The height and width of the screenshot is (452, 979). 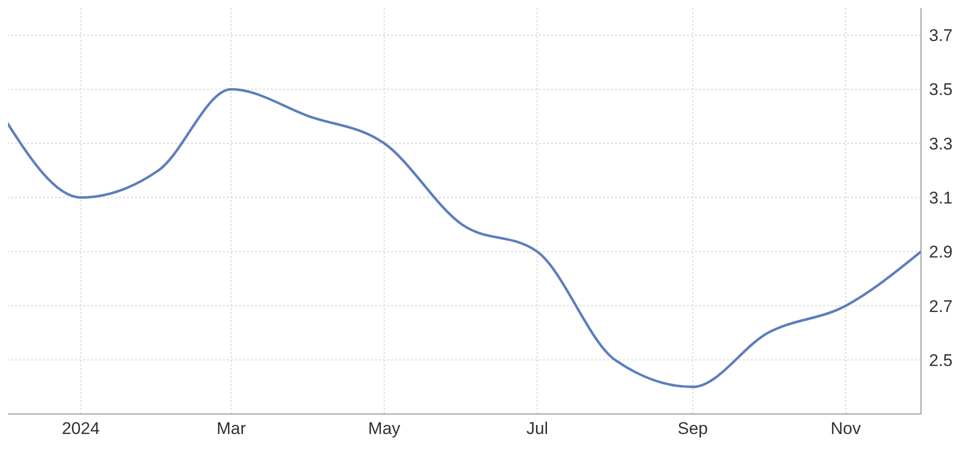 I want to click on y-tick-label: 3.7, so click(x=941, y=36).